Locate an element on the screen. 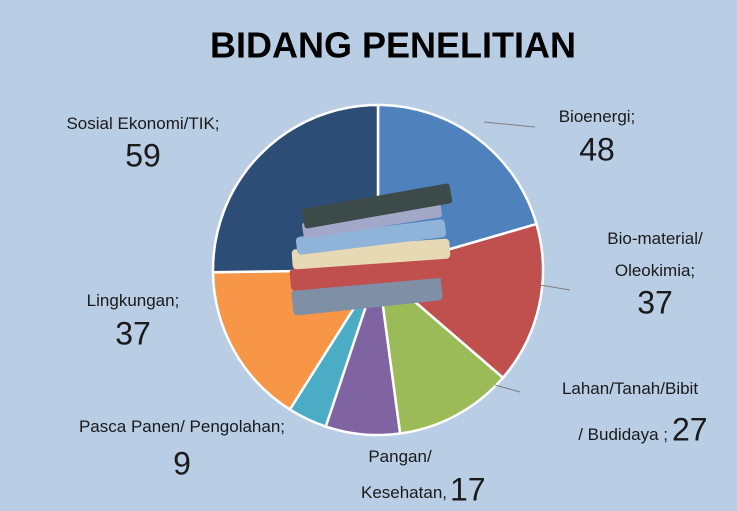 This screenshot has height=511, width=737. slice-label-line: / Budidaya ; is located at coordinates (623, 434).